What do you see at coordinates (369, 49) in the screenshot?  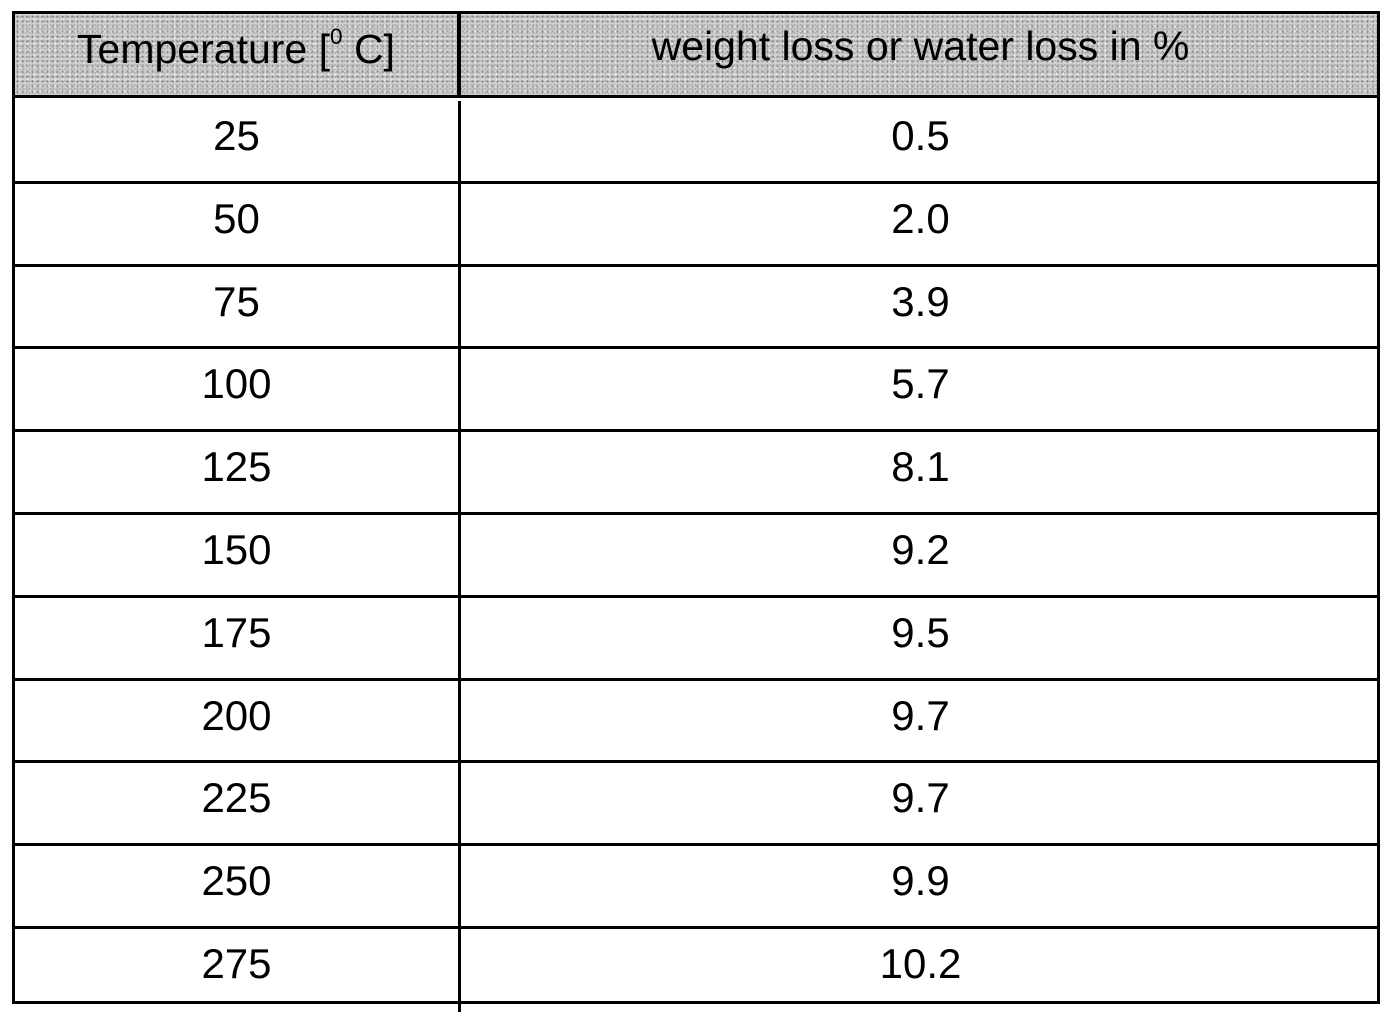 I see `header-temperature-suffix: C]` at bounding box center [369, 49].